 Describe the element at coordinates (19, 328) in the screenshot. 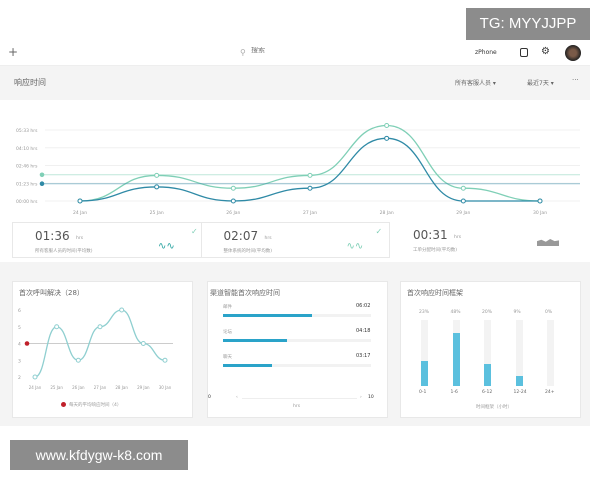

I see `y-tick-label: 5` at that location.